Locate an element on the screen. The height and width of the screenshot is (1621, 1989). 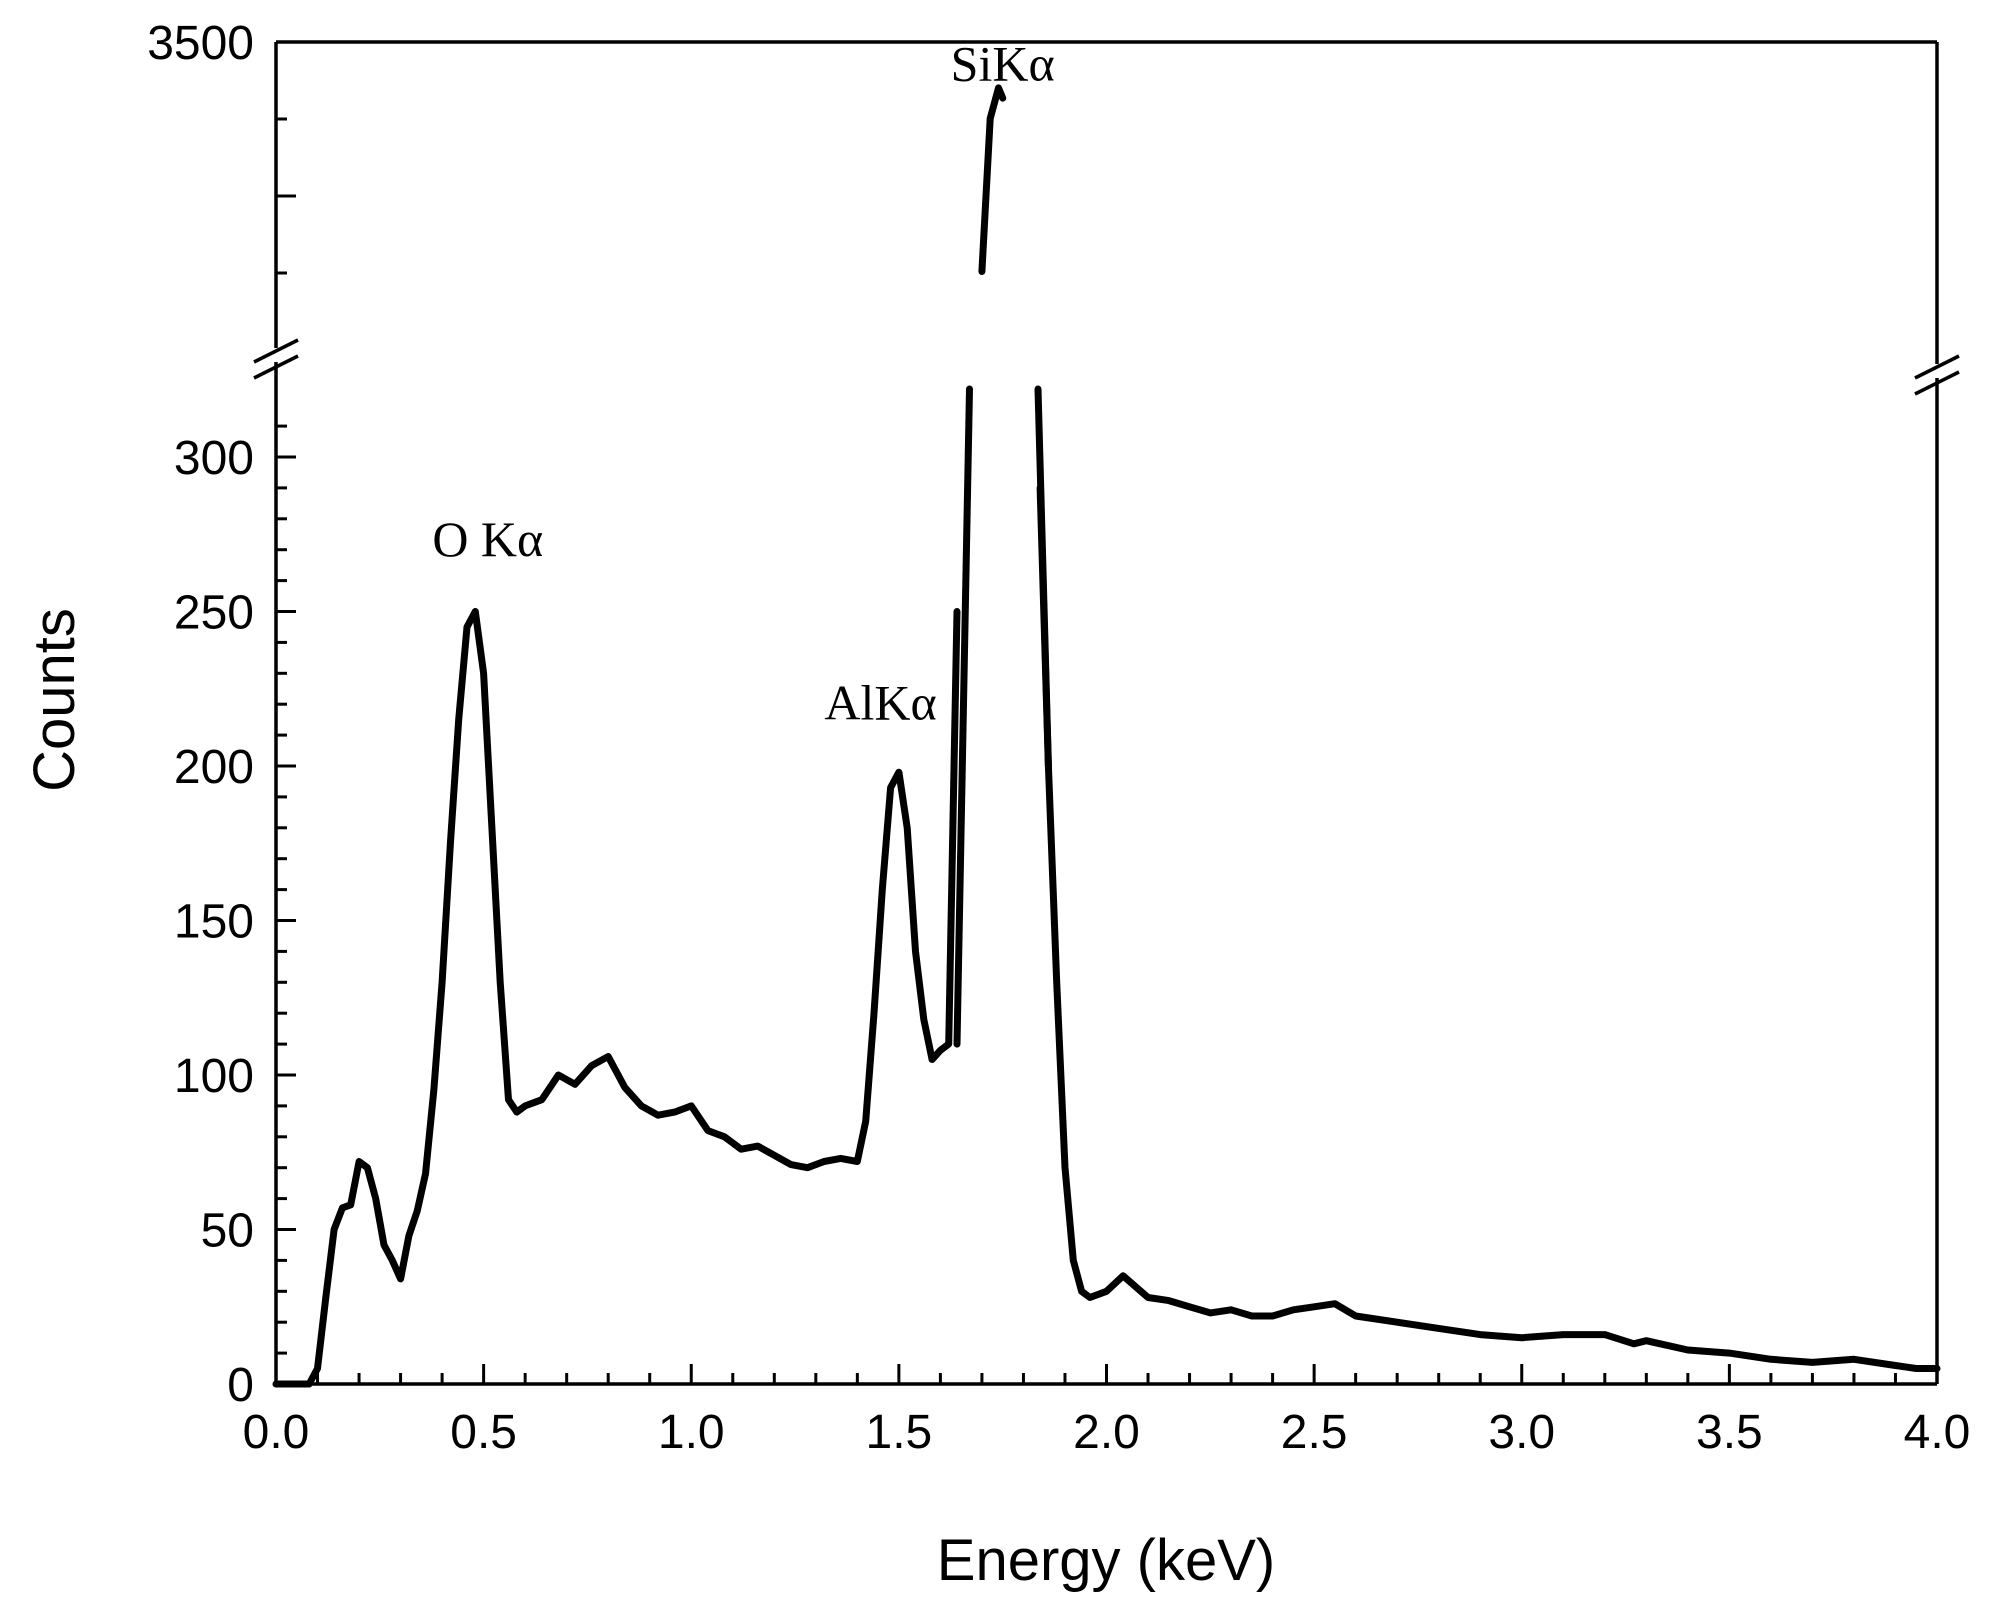
y-tick-label: 100 is located at coordinates (214, 1076).